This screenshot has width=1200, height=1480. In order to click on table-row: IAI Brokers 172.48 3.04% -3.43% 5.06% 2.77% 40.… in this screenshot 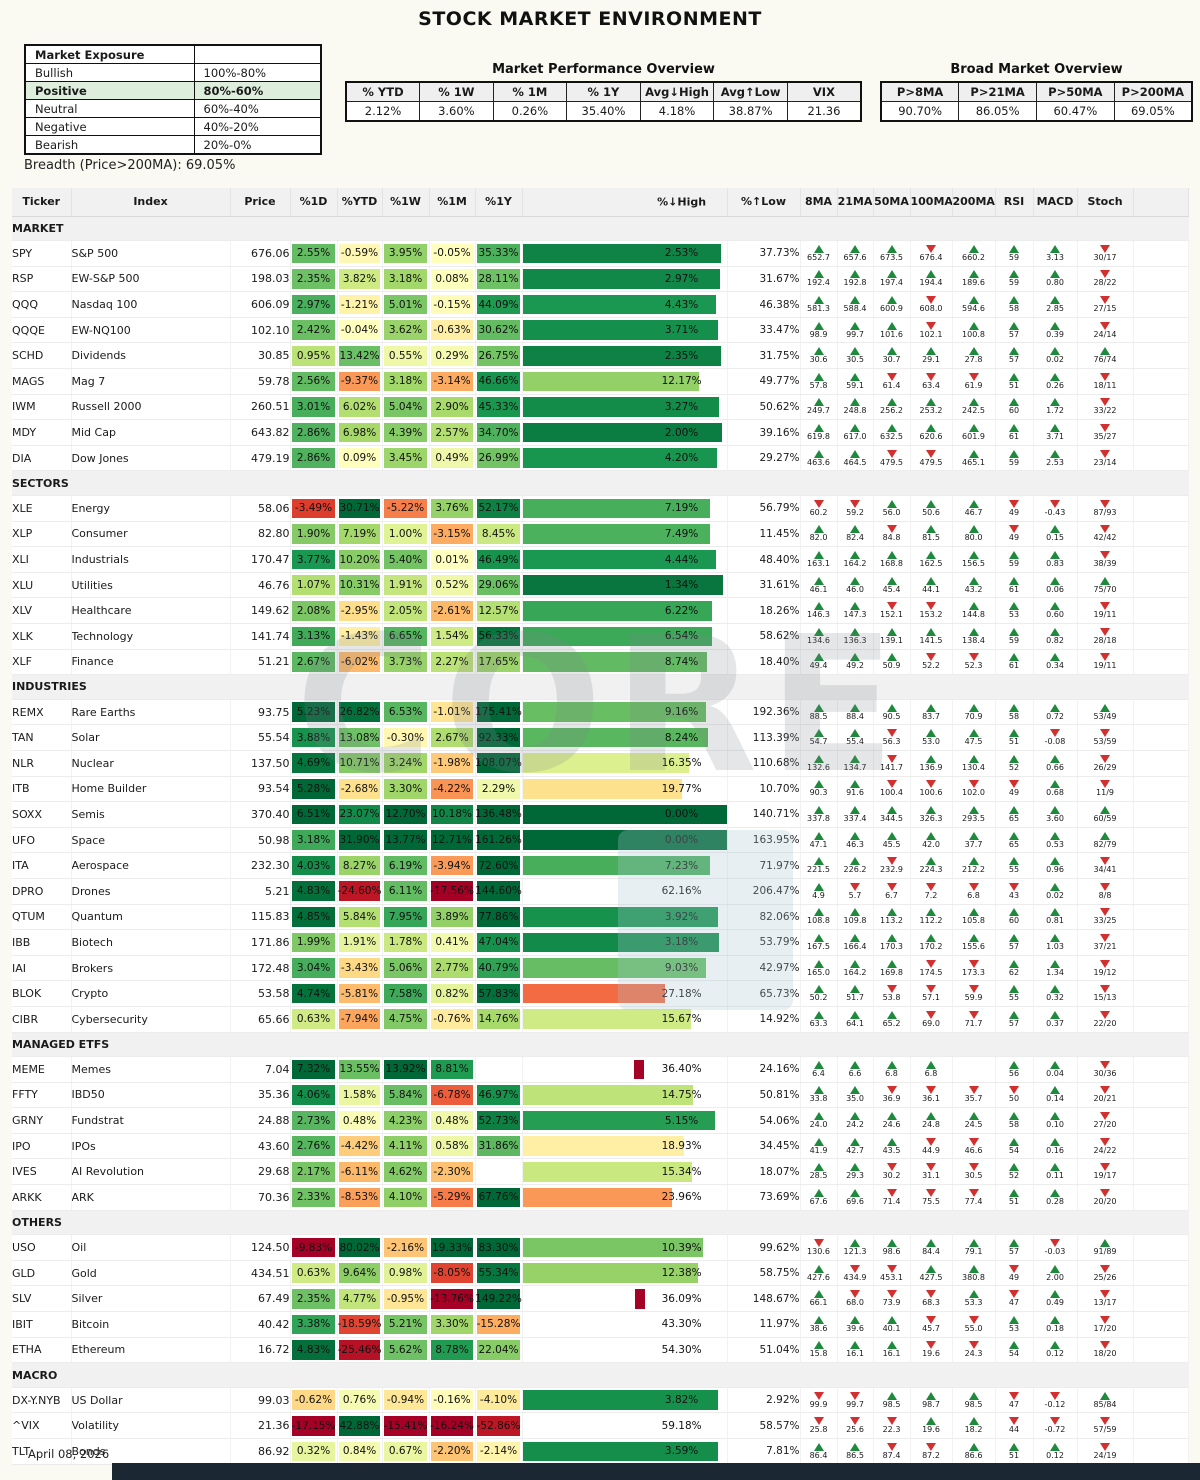, I will do `click(600, 968)`.